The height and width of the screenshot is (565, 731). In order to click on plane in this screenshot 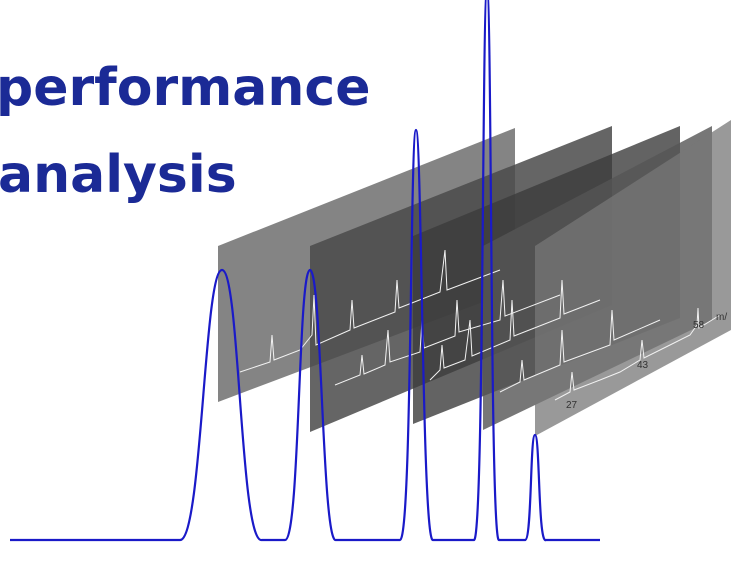, I will do `click(633, 278)`.